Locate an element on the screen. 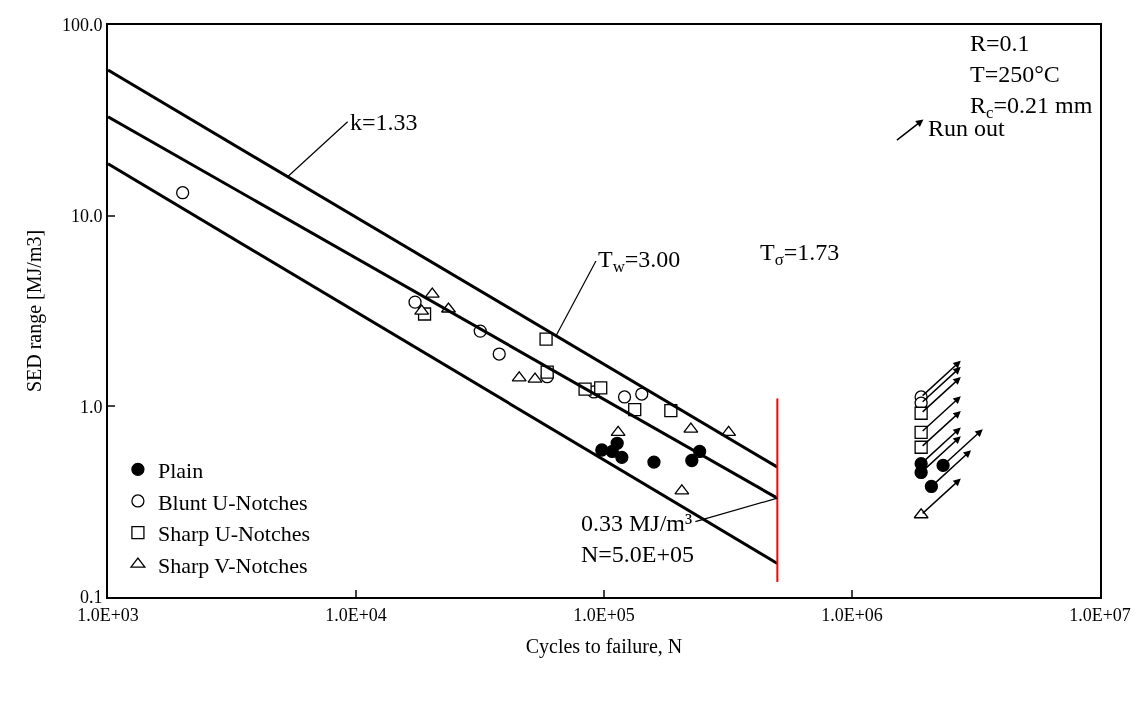  annotation: T$_{σ}$=1.73 is located at coordinates (800, 254).